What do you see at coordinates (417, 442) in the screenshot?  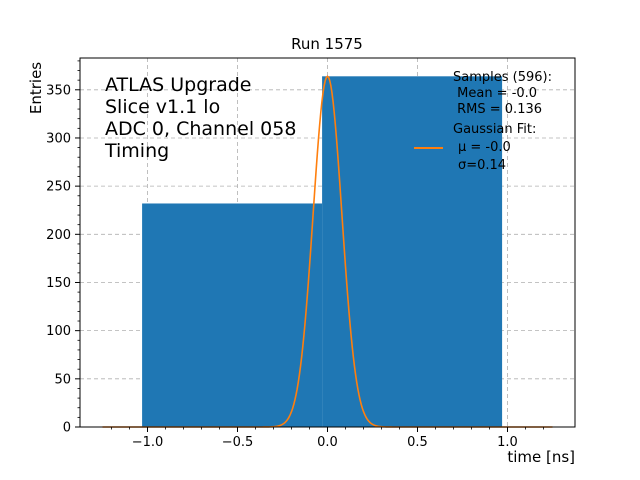 I see `x-tick-label-3: 0.5` at bounding box center [417, 442].